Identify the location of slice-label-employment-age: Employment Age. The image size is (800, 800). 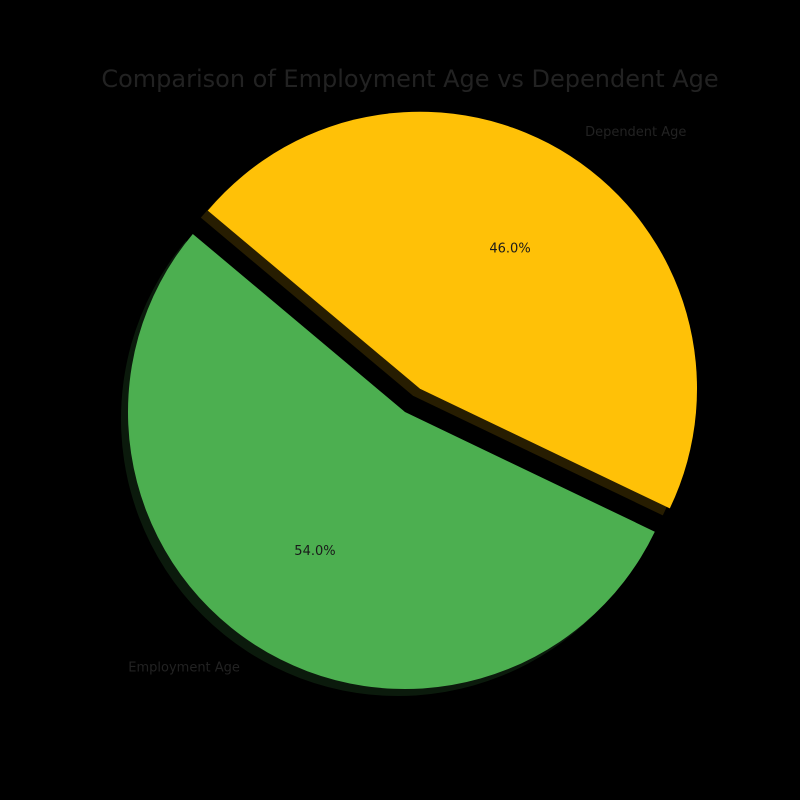
(184, 668).